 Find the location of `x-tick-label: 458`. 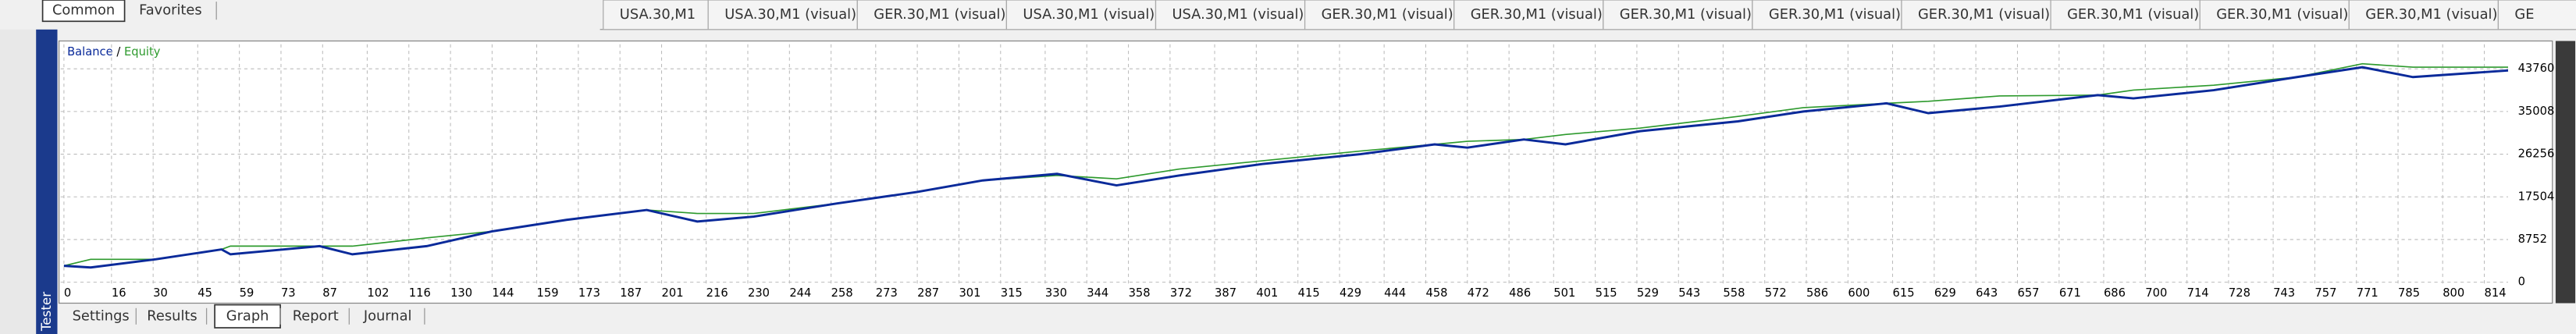

x-tick-label: 458 is located at coordinates (1436, 293).